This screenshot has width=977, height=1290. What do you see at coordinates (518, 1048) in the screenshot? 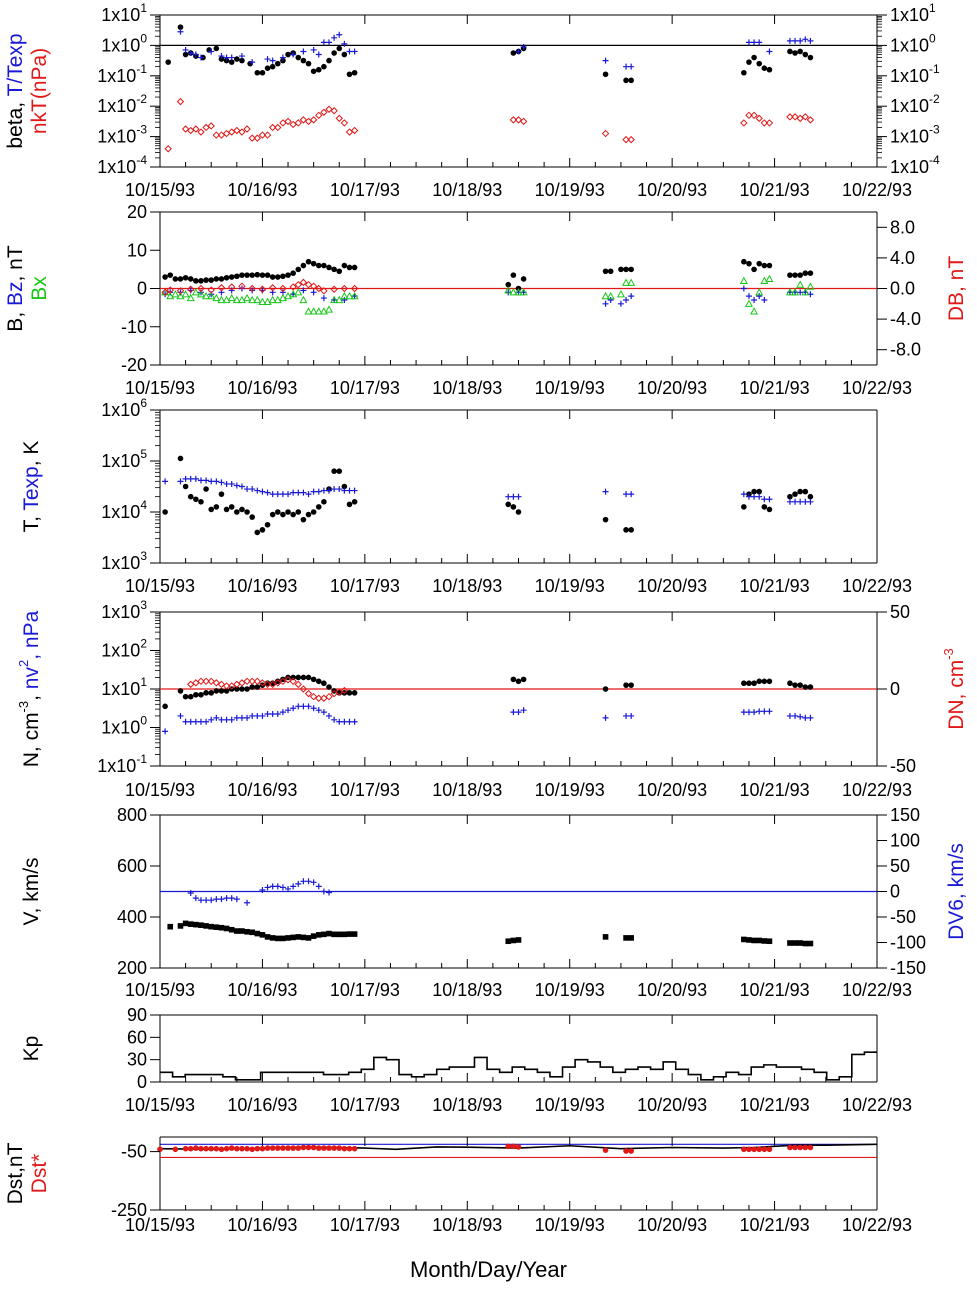
I see `panel-kp` at bounding box center [518, 1048].